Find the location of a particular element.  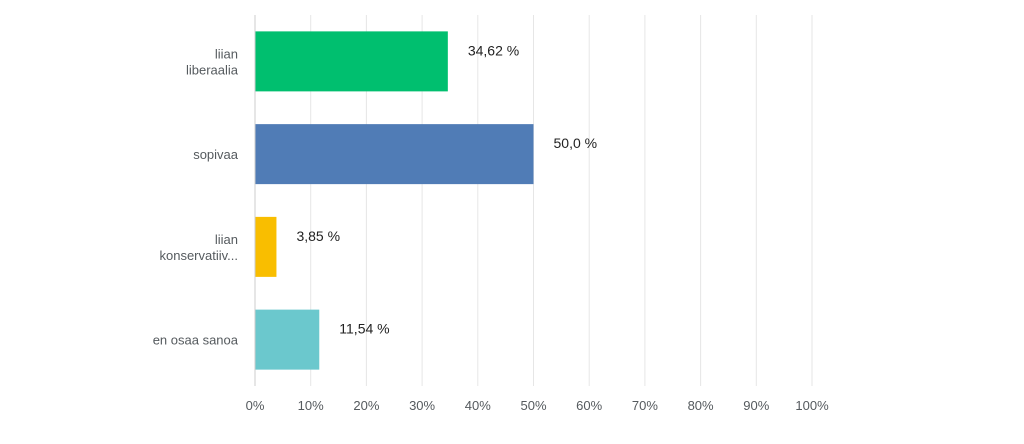

x-tick-label: 60% is located at coordinates (589, 405).